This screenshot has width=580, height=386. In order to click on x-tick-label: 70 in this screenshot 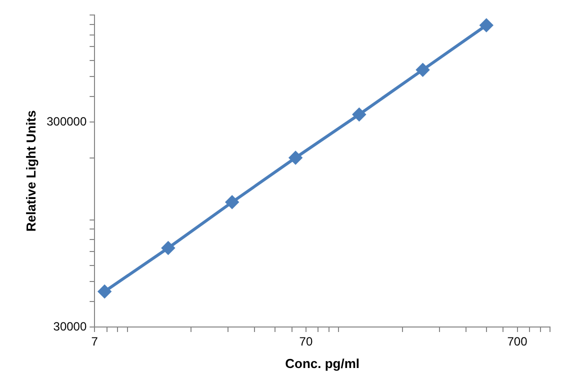, I will do `click(306, 341)`.